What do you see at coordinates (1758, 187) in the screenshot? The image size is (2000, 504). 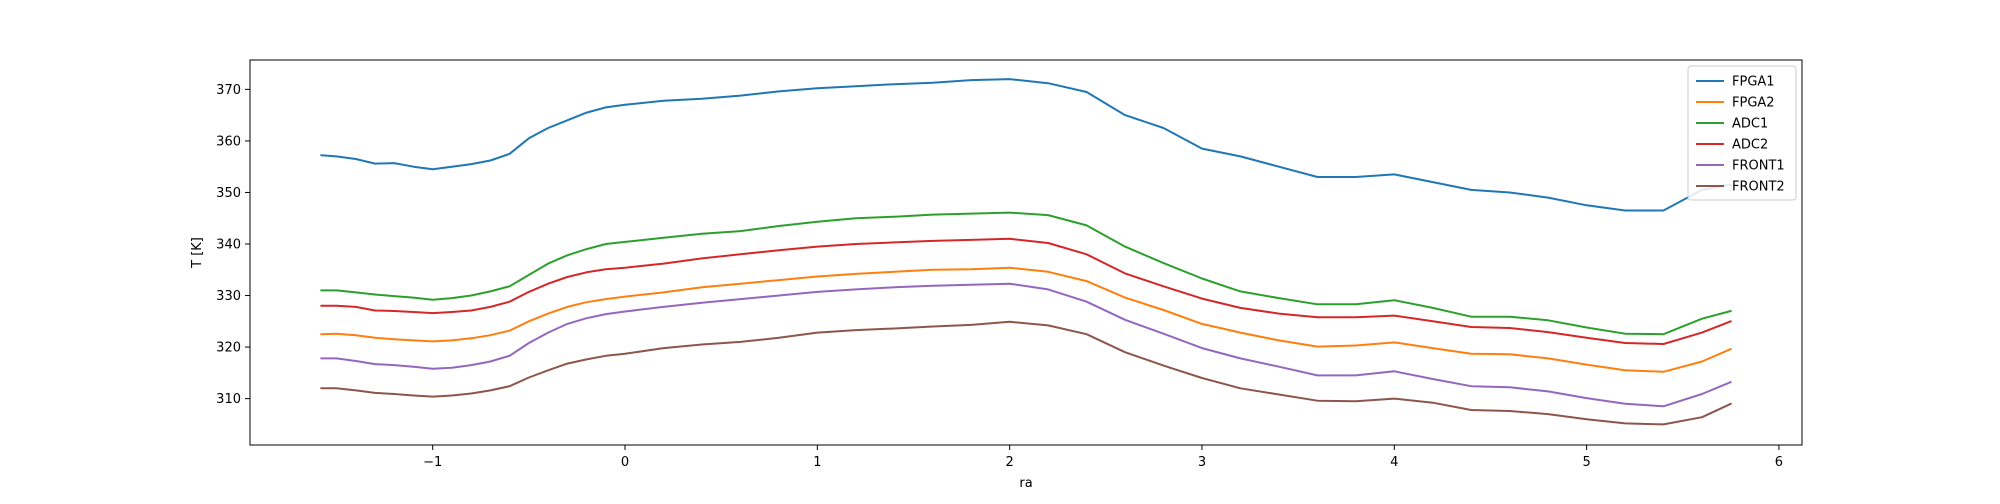 I see `legend-label-front2: FRONT2` at bounding box center [1758, 187].